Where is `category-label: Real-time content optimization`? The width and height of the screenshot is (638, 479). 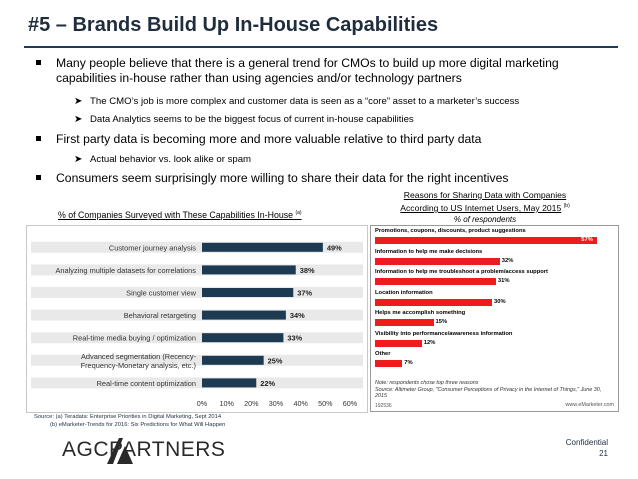 category-label: Real-time content optimization is located at coordinates (146, 383).